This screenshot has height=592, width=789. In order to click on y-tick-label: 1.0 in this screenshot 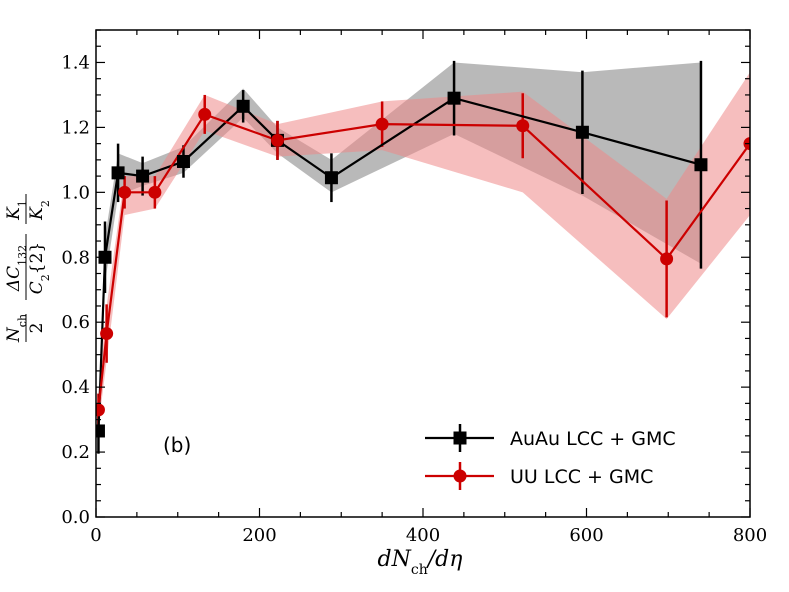, I will do `click(75, 192)`.